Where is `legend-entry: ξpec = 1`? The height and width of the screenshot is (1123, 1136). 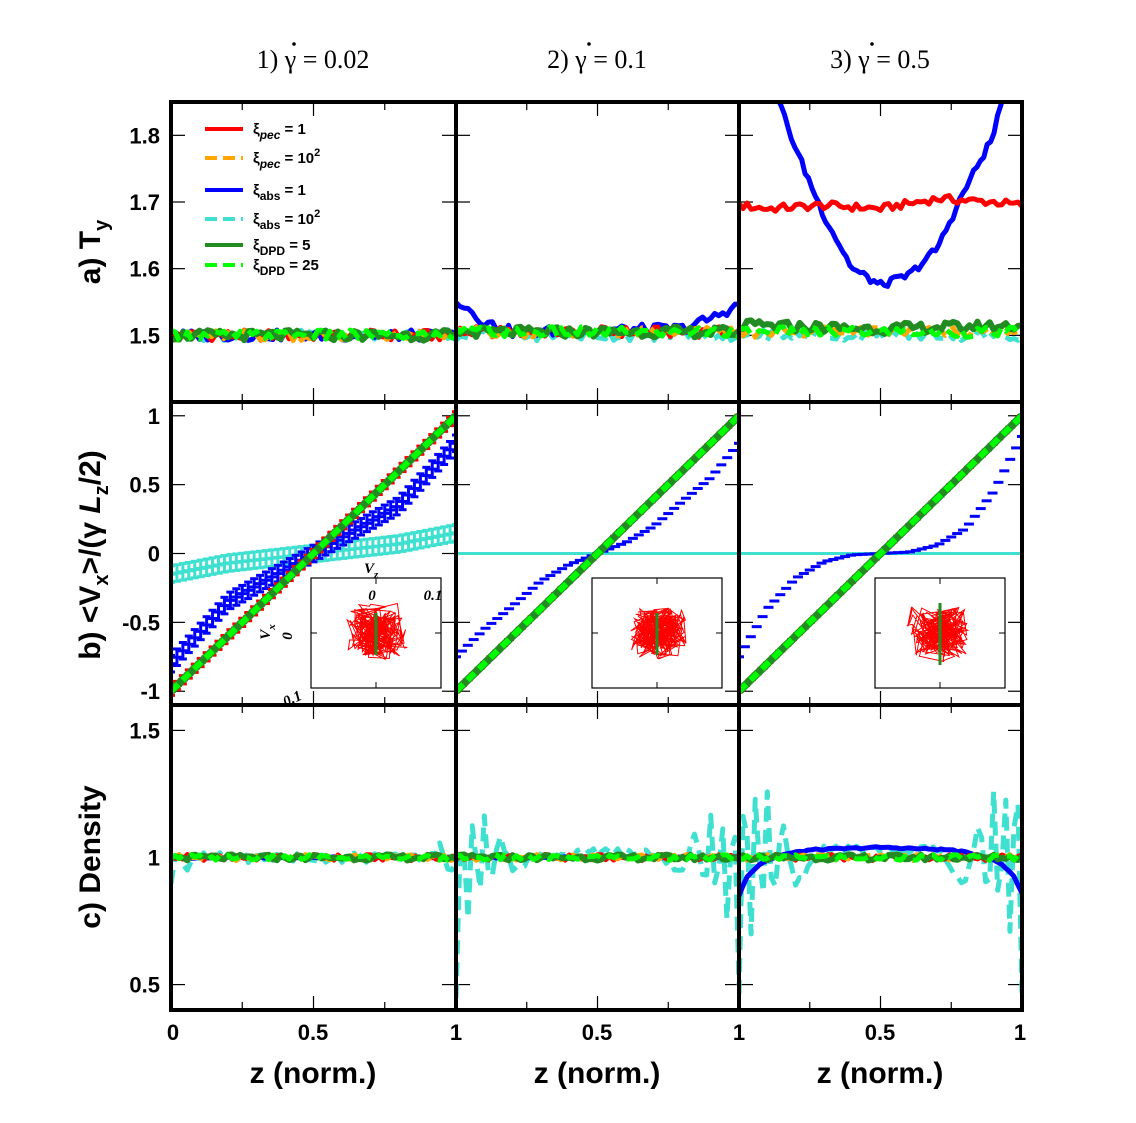 legend-entry: ξpec = 1 is located at coordinates (255, 131).